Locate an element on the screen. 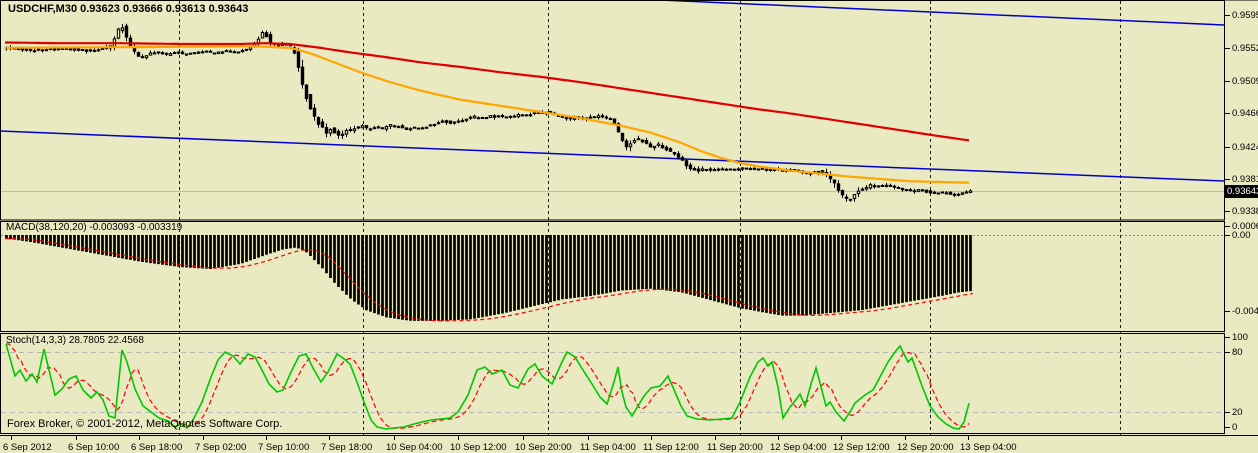 This screenshot has width=1258, height=453. price-axis-label: 0.94240 is located at coordinates (1245, 147).